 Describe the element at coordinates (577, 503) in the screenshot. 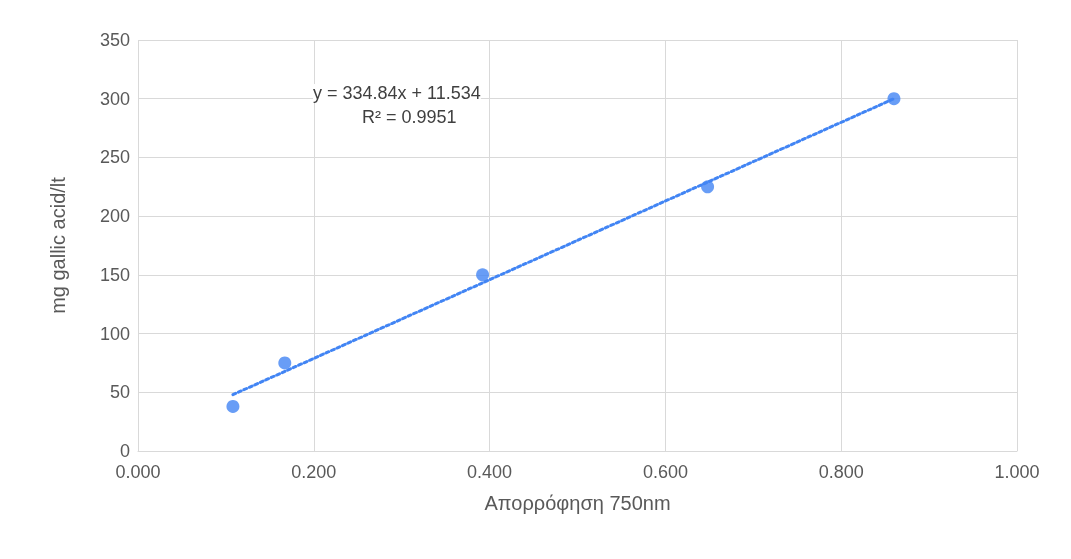

I see `x-axis-title: Απορρόφηση 750nm` at that location.